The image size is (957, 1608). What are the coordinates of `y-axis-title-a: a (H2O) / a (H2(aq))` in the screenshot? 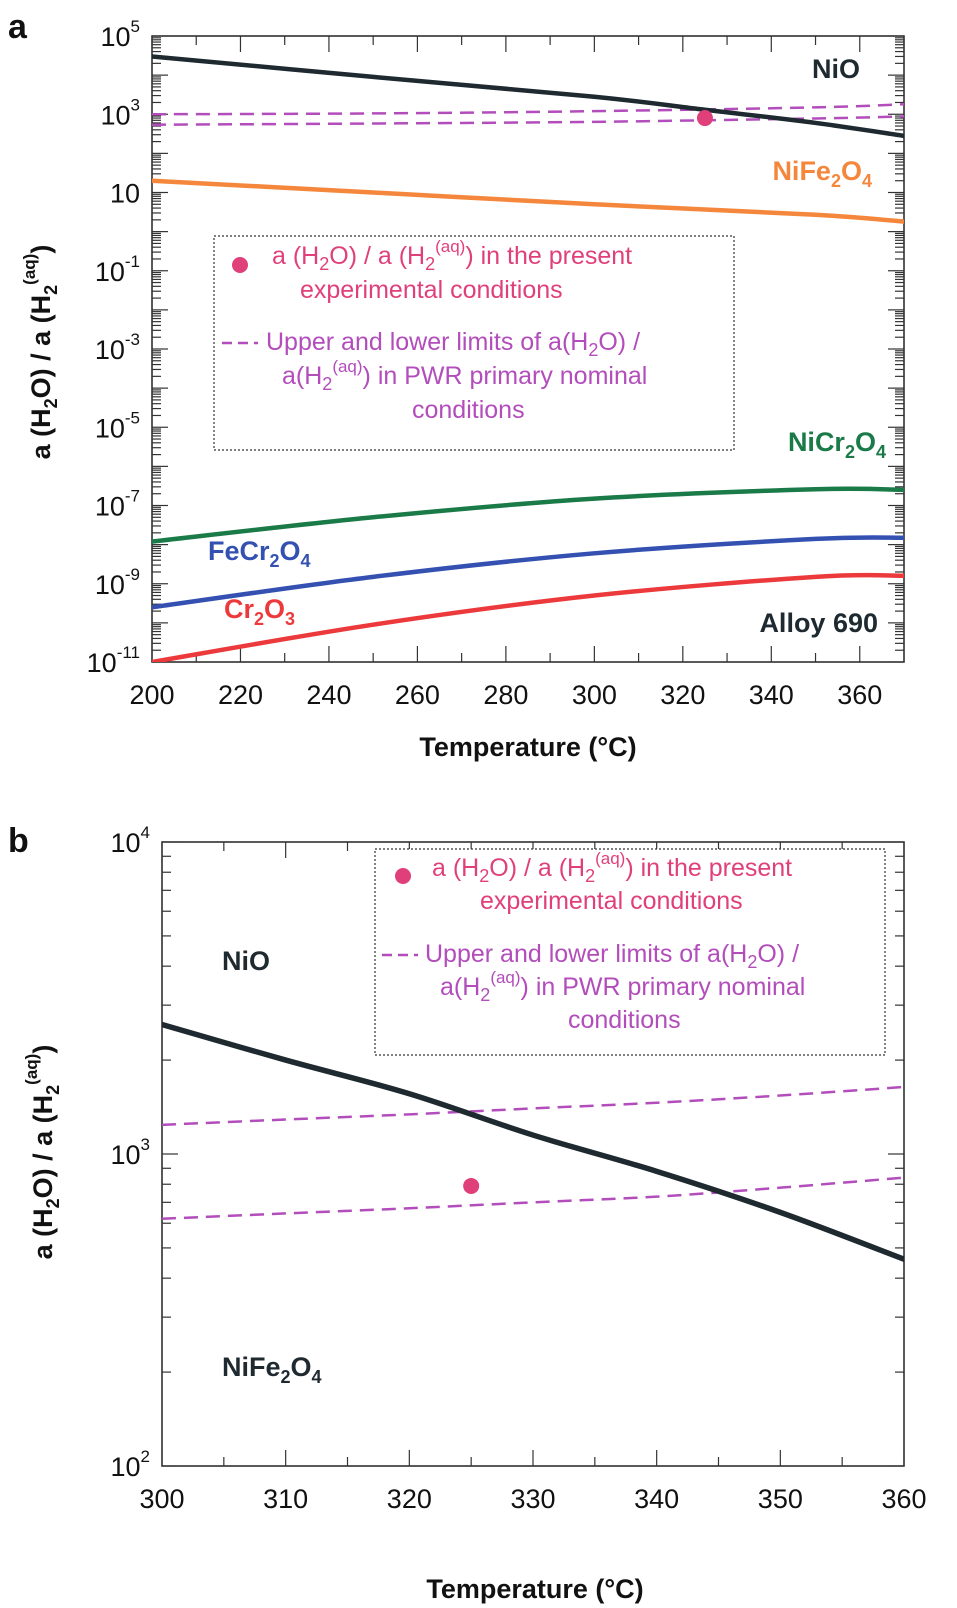 It's located at (40, 352).